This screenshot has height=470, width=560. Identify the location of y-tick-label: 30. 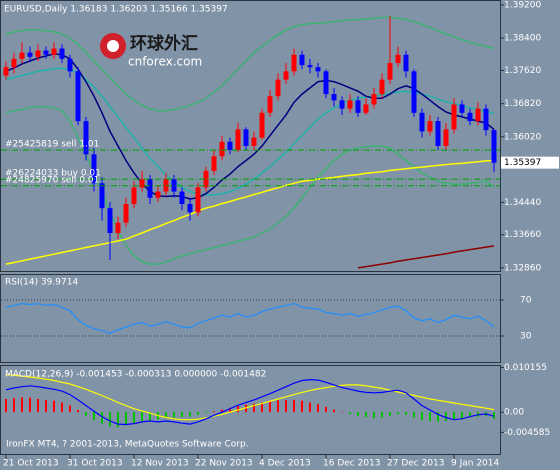
(526, 337).